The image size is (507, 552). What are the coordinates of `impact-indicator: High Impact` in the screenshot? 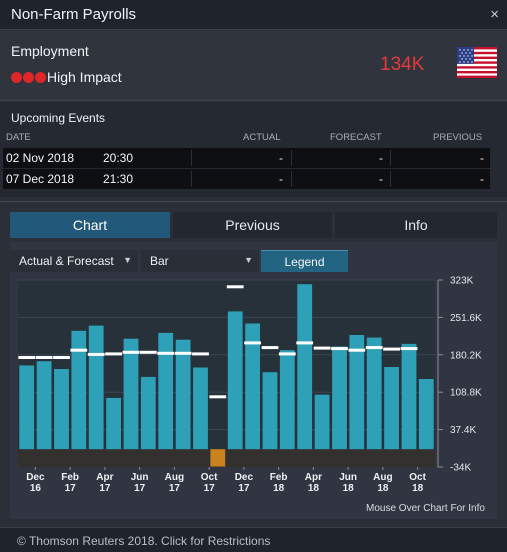 It's located at (66, 77).